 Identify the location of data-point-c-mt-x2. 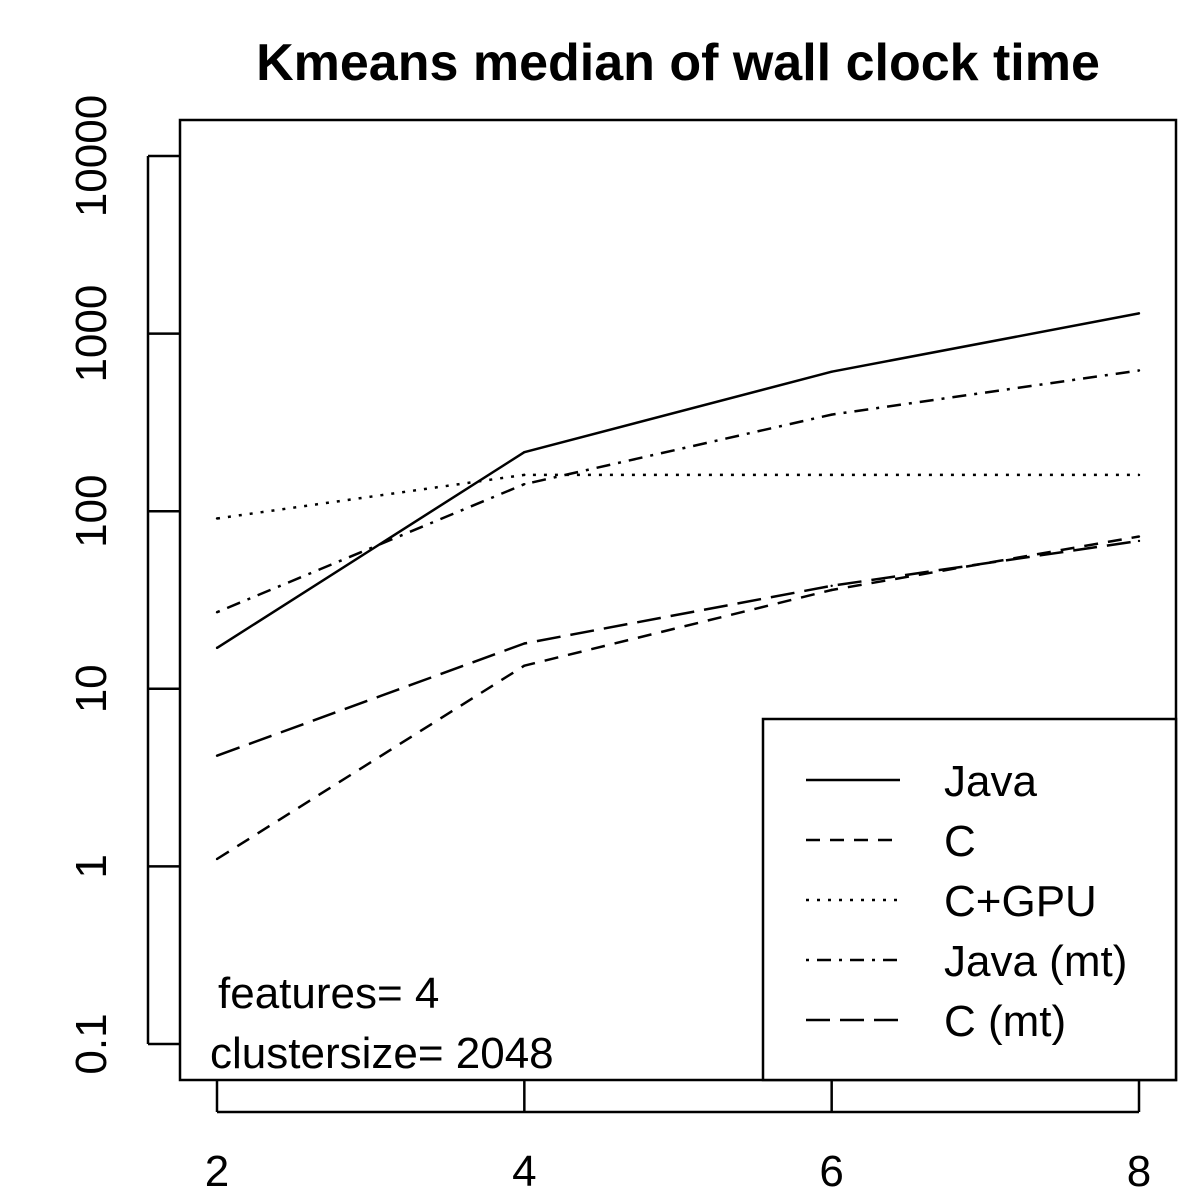
(217, 755).